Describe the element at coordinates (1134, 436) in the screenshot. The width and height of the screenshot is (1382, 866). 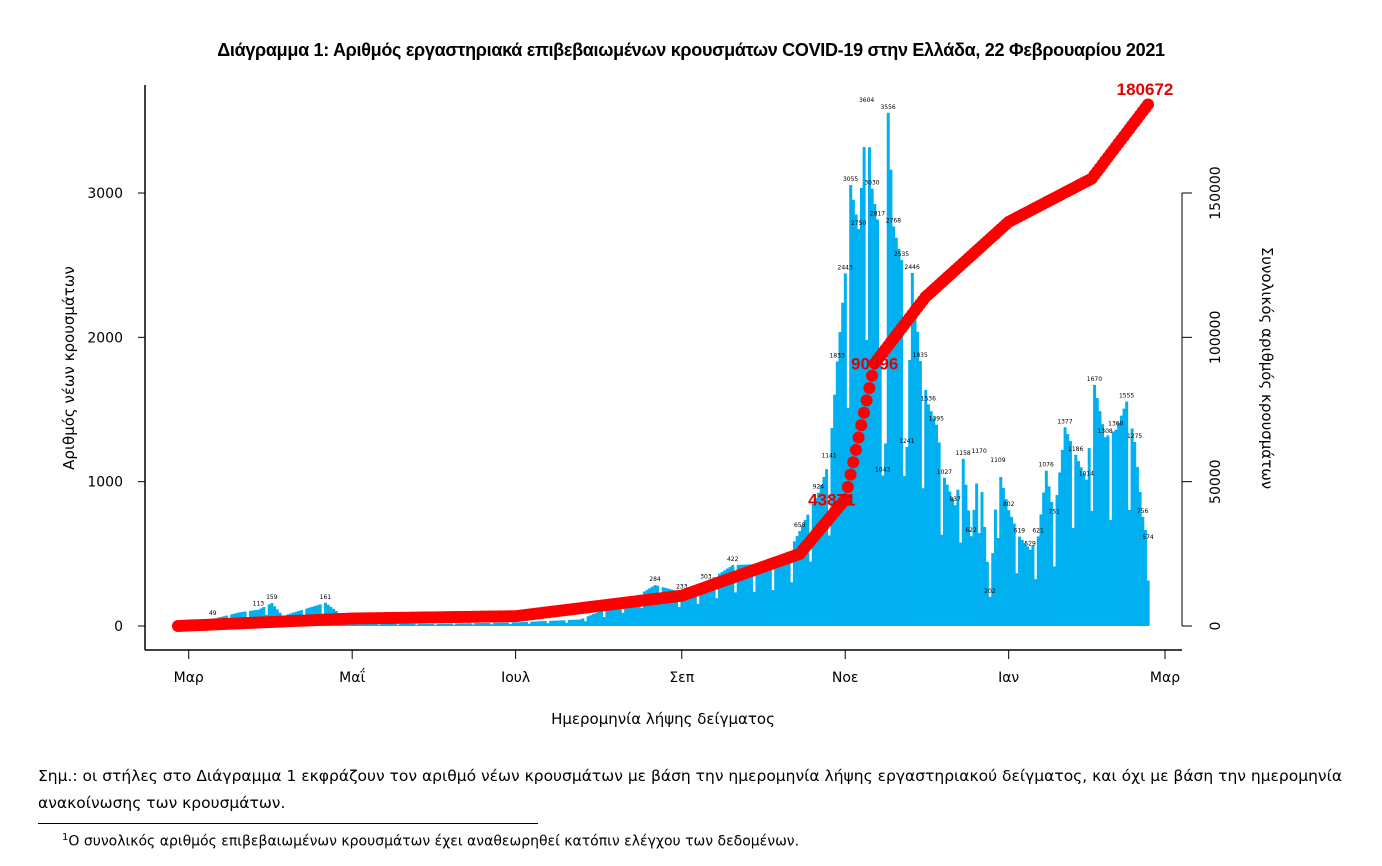
I see `bar-value-label: 1275` at that location.